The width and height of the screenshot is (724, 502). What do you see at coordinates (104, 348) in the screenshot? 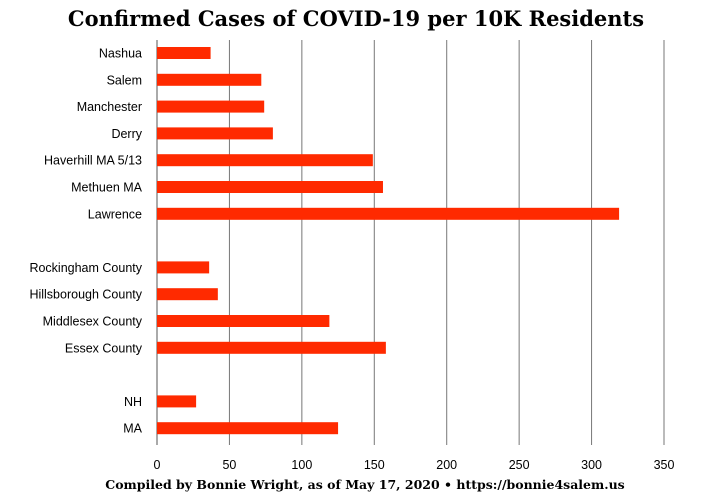
I see `category-label: Essex County` at bounding box center [104, 348].